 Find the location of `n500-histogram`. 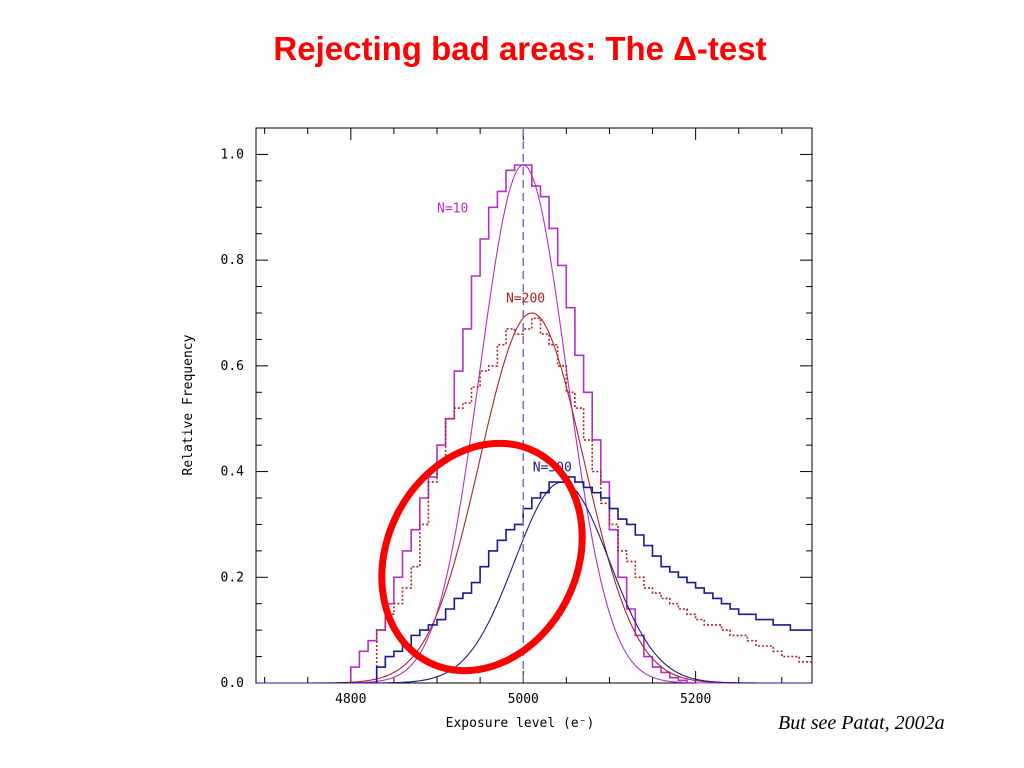

n500-histogram is located at coordinates (593, 579).